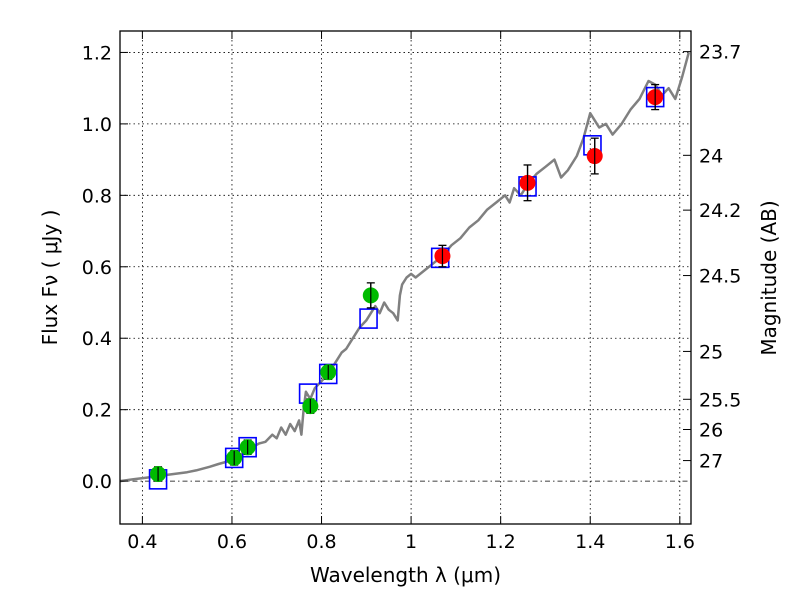 Image resolution: width=800 pixels, height=600 pixels. What do you see at coordinates (97, 125) in the screenshot?
I see `y-tick-label: 1.0` at bounding box center [97, 125].